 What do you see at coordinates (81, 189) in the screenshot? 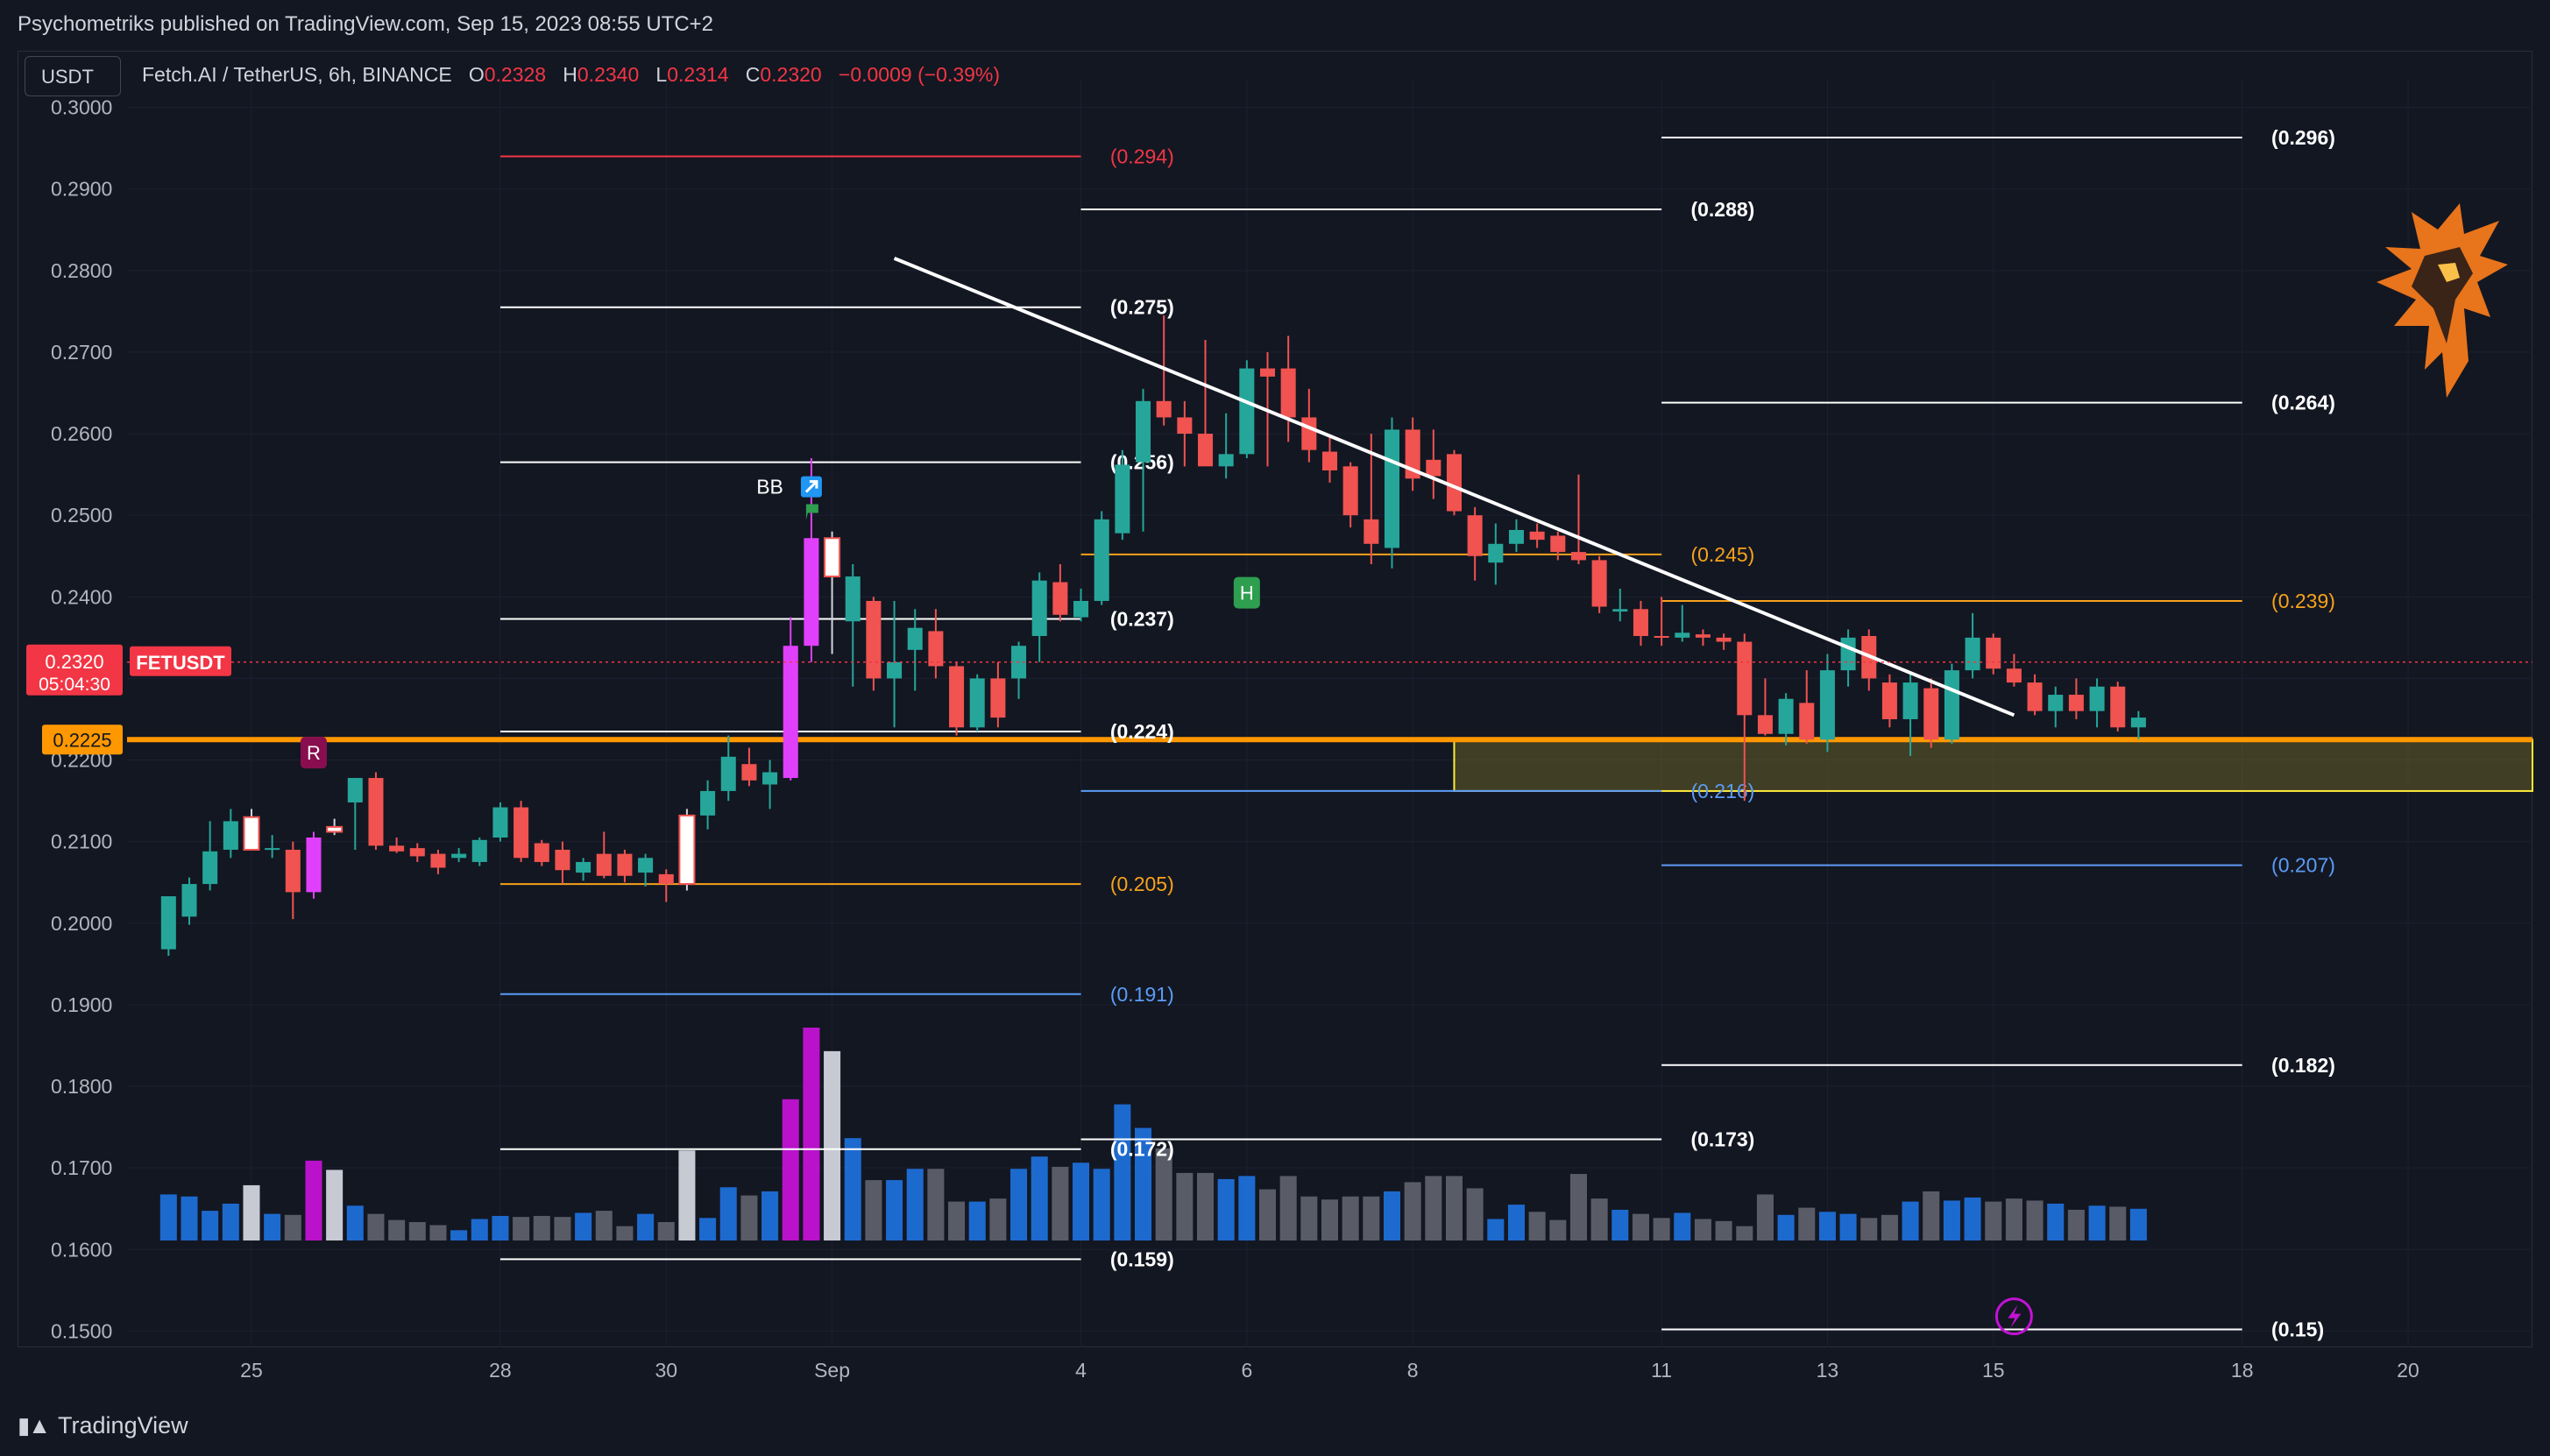
I see `y-tick-label: 0.2900` at bounding box center [81, 189].